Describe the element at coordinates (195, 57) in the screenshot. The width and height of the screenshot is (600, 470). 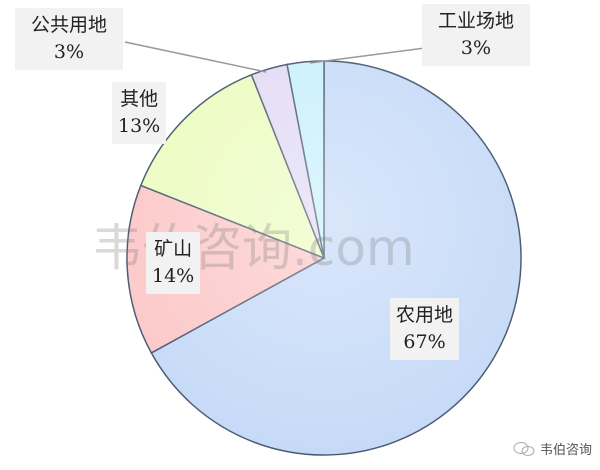
I see `leader-line-public` at that location.